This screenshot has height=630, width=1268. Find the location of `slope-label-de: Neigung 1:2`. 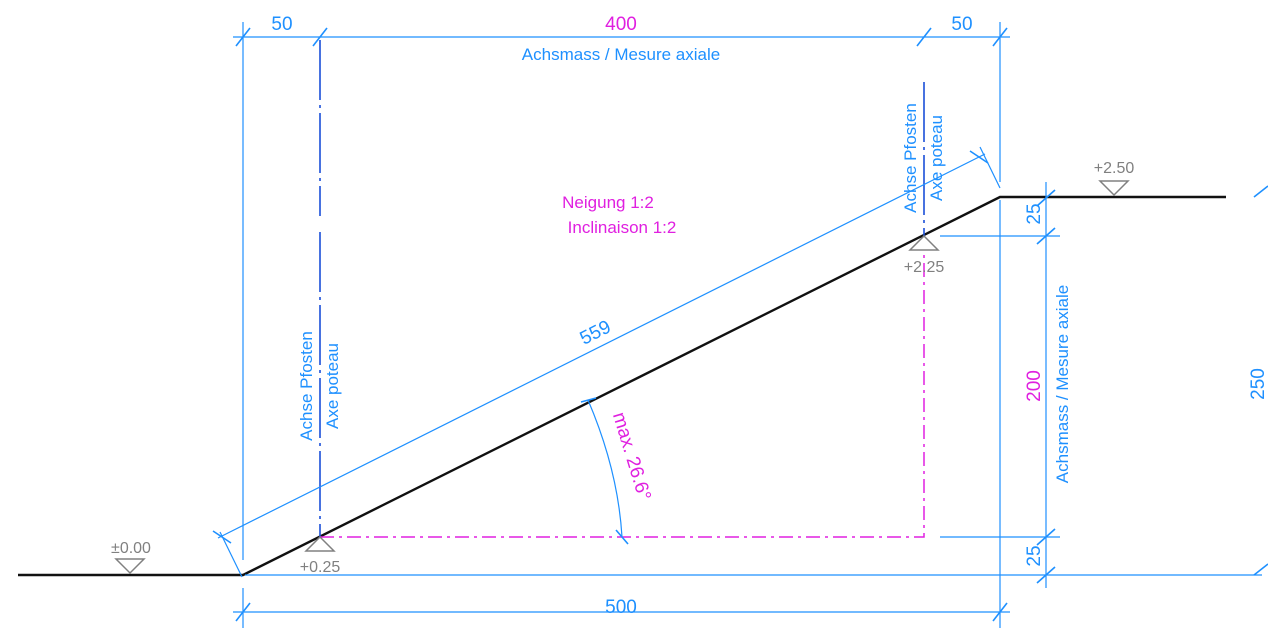

slope-label-de: Neigung 1:2 is located at coordinates (608, 202).